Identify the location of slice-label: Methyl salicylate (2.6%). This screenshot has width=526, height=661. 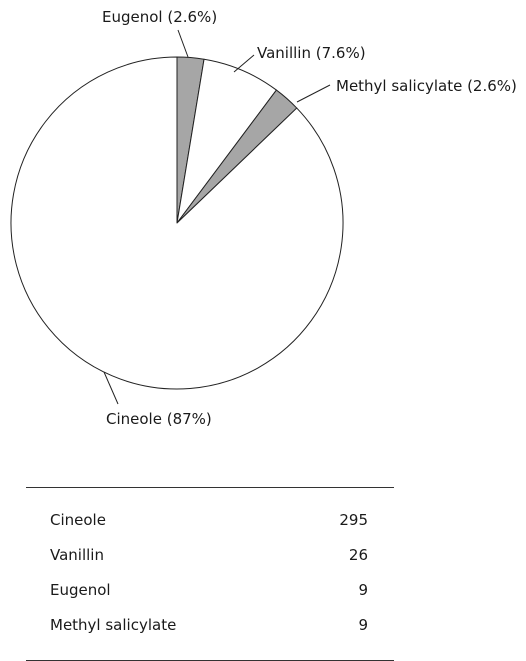
(426, 86).